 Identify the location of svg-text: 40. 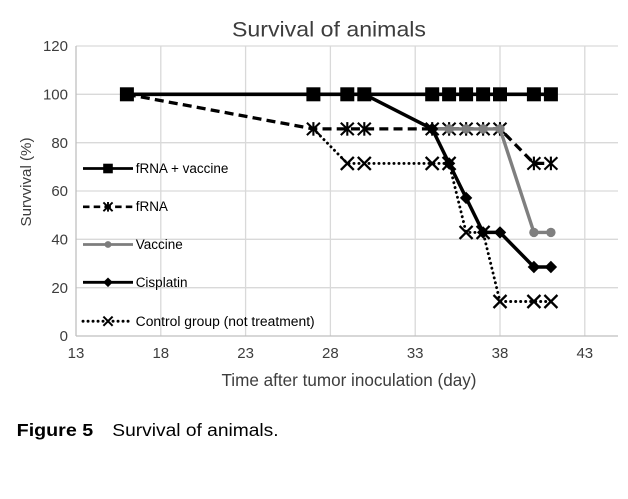
(59, 240).